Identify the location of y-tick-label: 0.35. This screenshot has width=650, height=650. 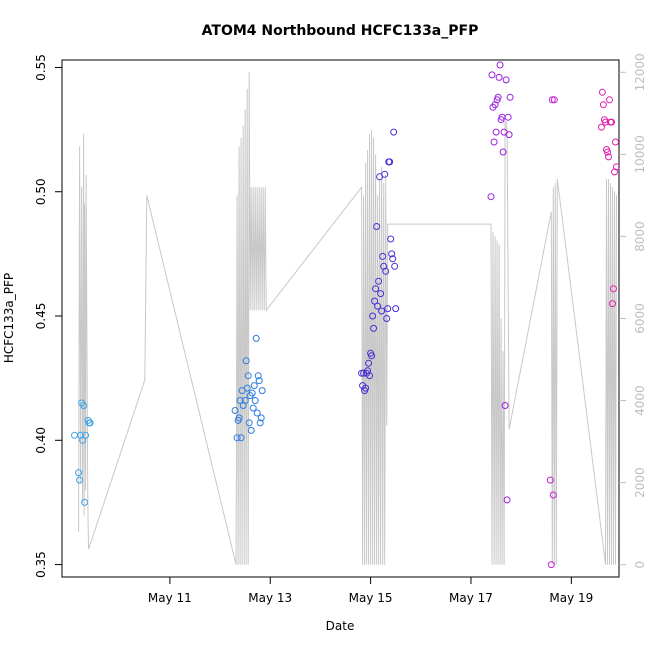
(41, 564).